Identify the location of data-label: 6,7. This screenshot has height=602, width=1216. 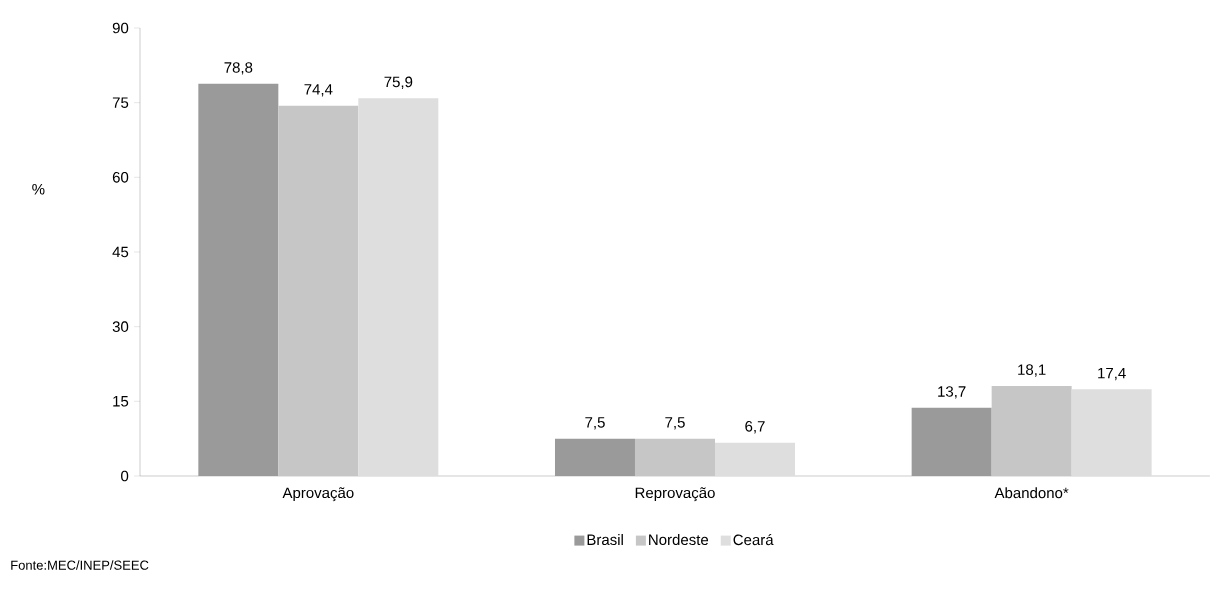
(755, 427).